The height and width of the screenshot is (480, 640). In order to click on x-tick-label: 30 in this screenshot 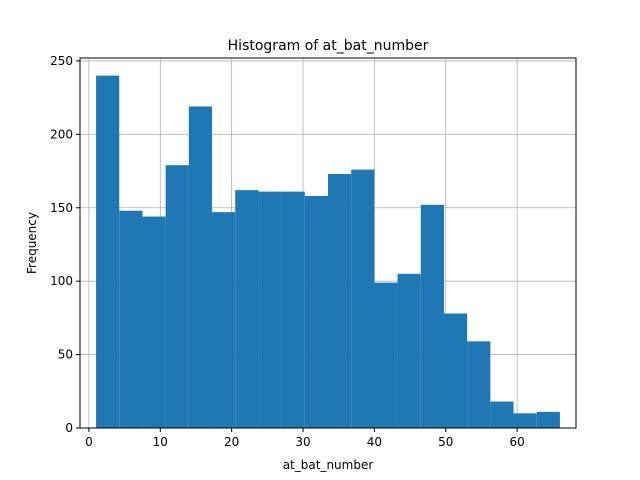, I will do `click(302, 442)`.